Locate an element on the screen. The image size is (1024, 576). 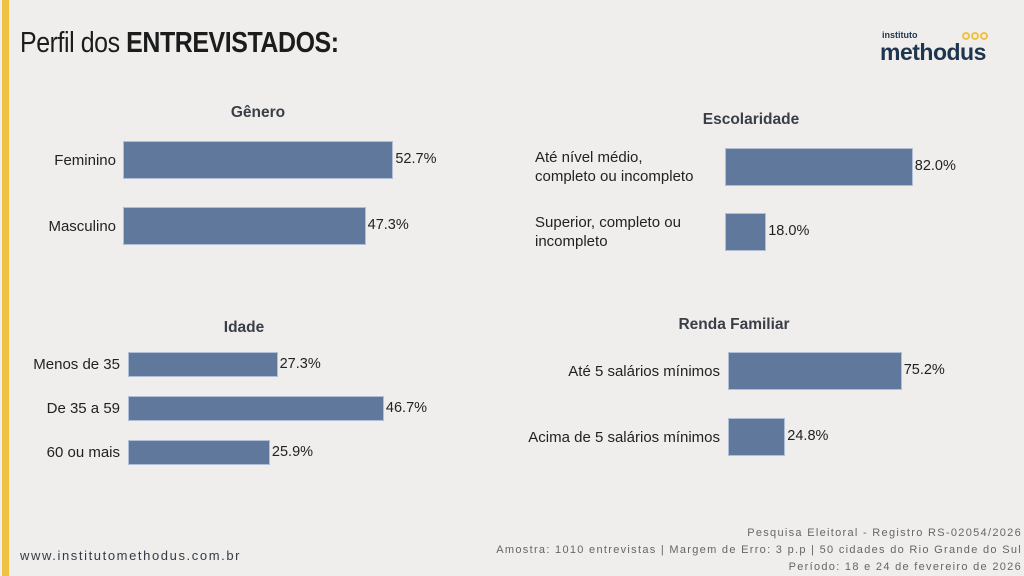
category-label: De 35 a 59 is located at coordinates (83, 408).